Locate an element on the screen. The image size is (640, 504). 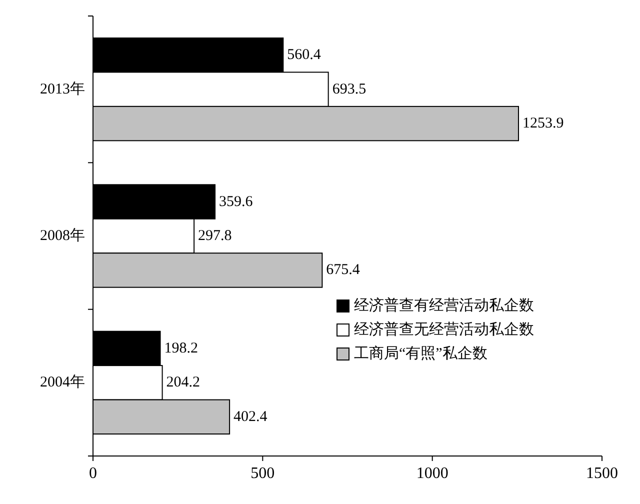
legend-label: 经济普查有经营活动私企数 is located at coordinates (444, 305).